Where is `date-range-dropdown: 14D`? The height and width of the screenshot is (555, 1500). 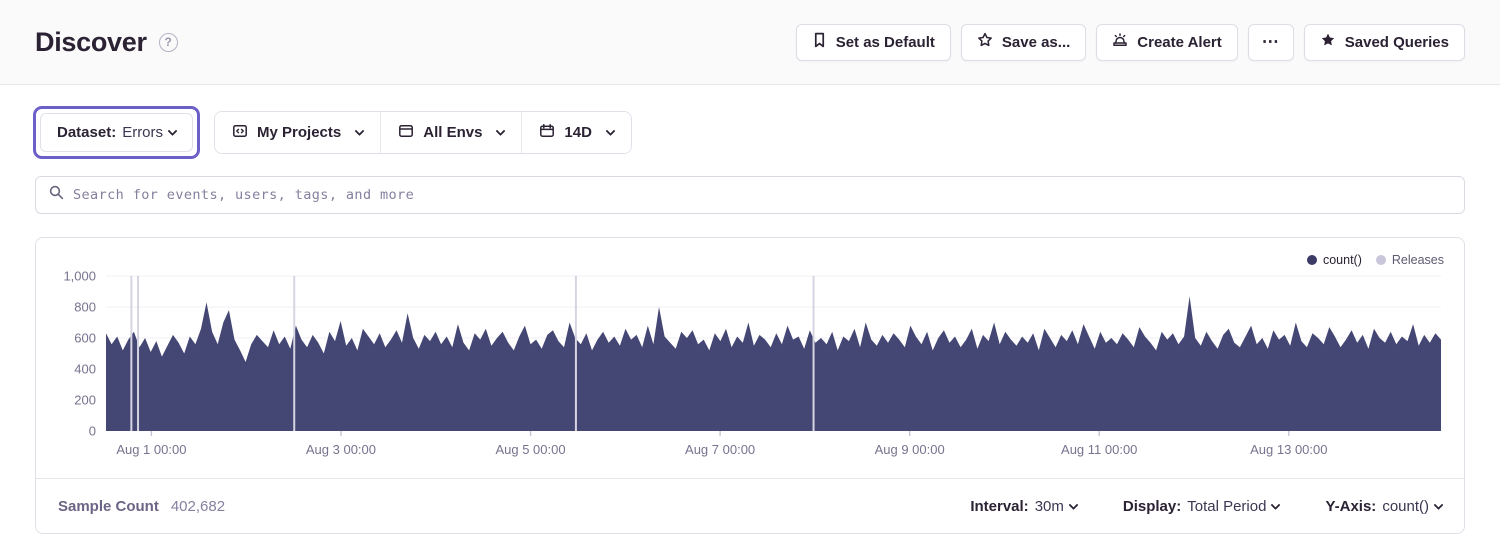 date-range-dropdown: 14D is located at coordinates (576, 132).